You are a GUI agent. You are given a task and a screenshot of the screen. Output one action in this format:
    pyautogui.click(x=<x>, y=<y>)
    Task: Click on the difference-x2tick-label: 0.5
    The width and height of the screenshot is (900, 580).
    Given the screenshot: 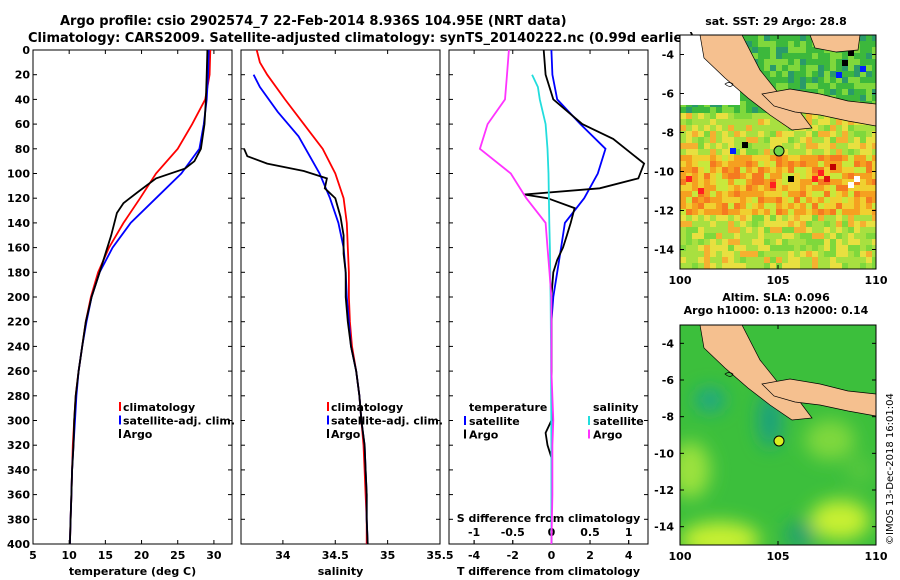 What is the action you would take?
    pyautogui.click(x=590, y=532)
    